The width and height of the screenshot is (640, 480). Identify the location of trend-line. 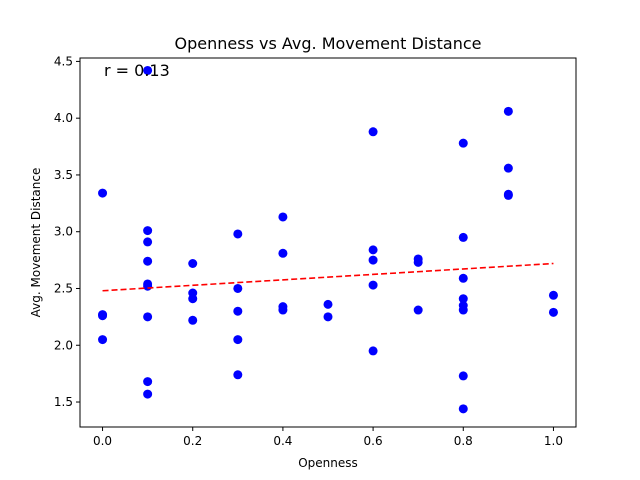
(328, 277).